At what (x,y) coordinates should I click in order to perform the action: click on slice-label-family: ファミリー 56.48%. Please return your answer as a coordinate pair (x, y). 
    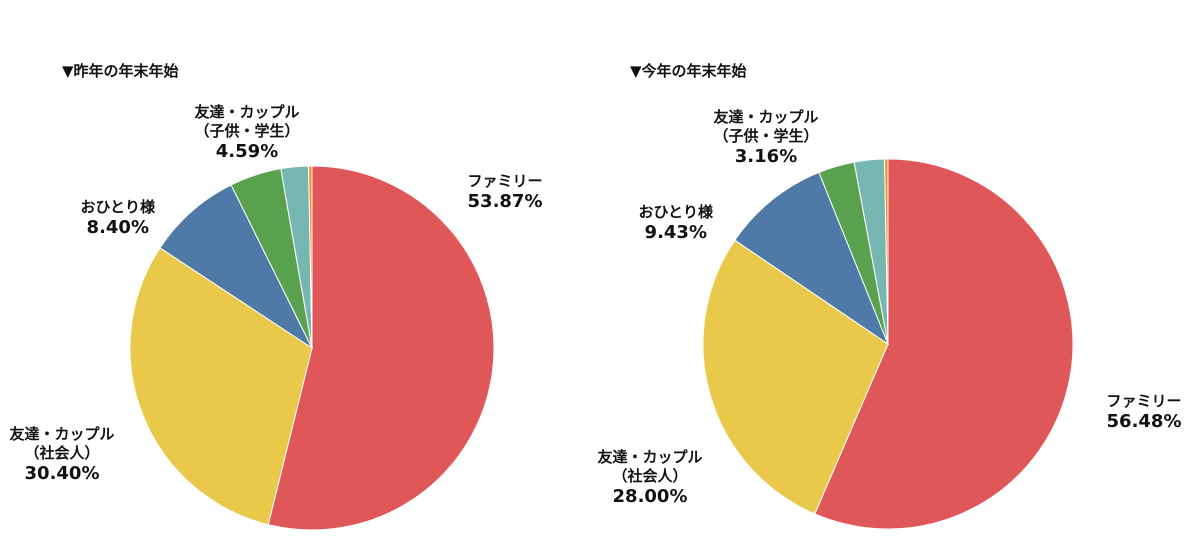
    Looking at the image, I should click on (1144, 412).